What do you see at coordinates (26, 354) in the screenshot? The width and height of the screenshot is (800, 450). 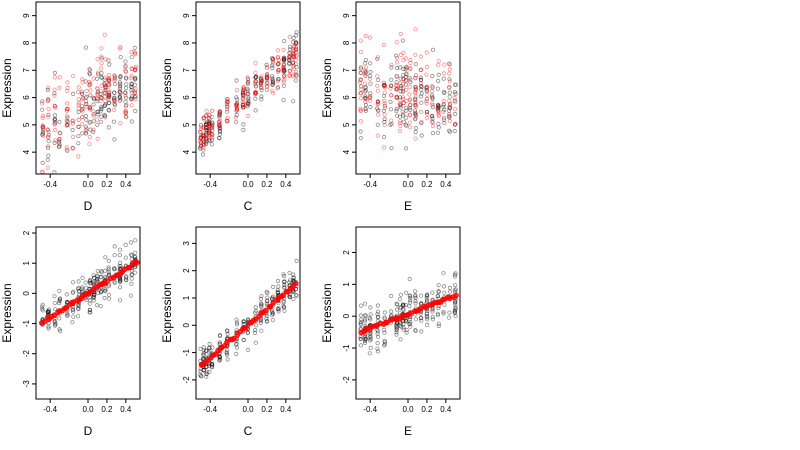 I see `y-tick-label: -2` at bounding box center [26, 354].